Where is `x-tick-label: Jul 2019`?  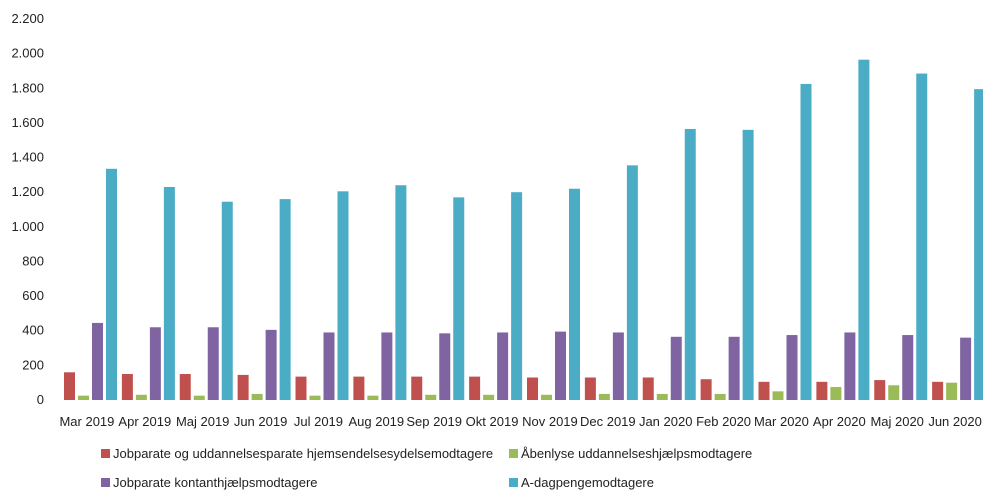
x-tick-label: Jul 2019 is located at coordinates (318, 421).